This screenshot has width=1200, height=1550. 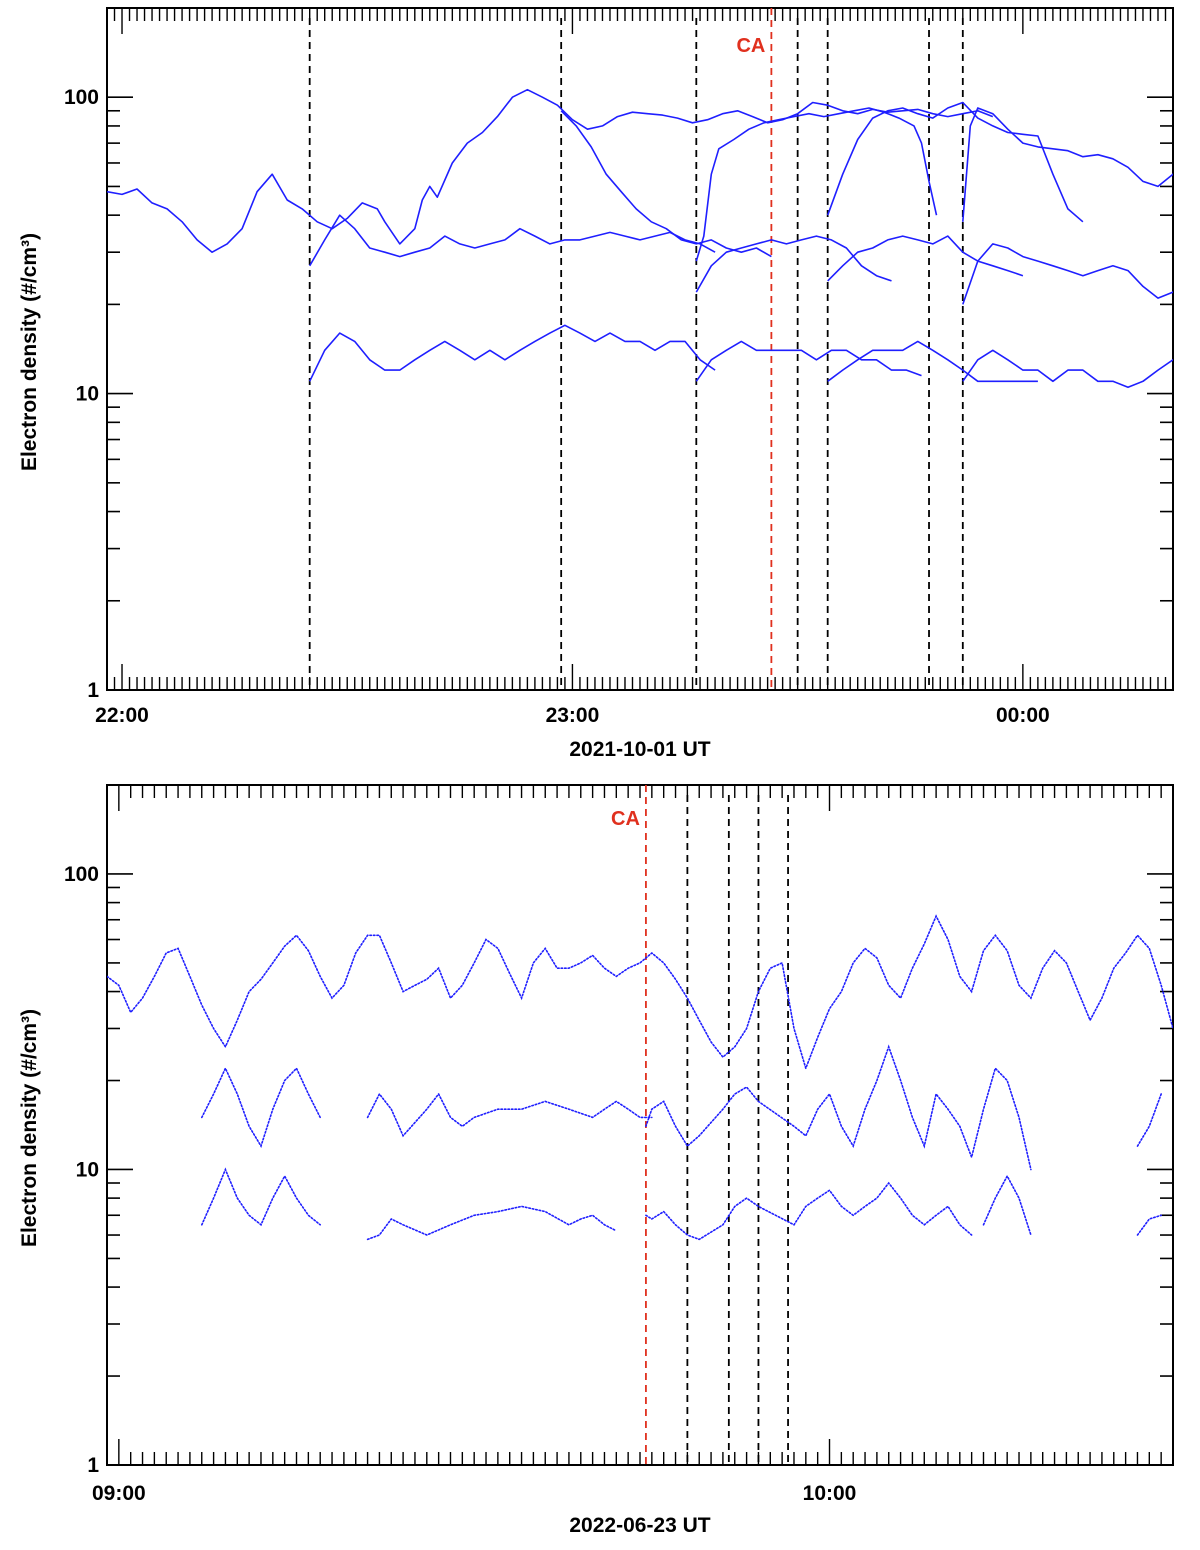 What do you see at coordinates (639, 749) in the screenshot?
I see `x-axis-title: 2021-10-01 UT` at bounding box center [639, 749].